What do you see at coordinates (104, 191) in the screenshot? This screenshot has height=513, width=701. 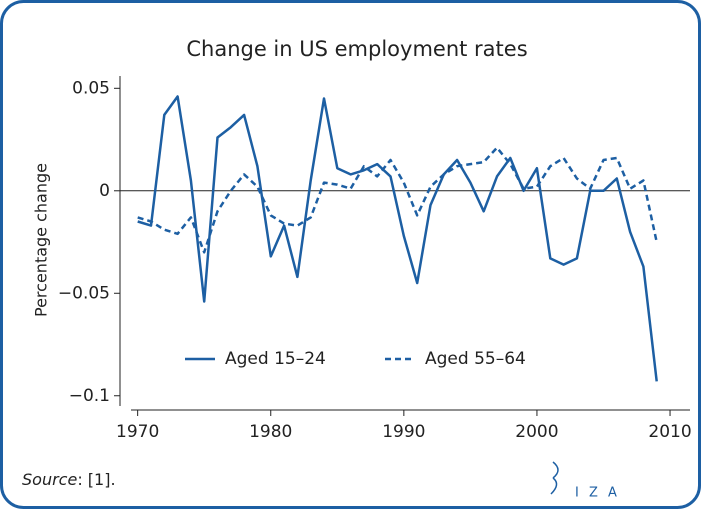 I see `y-tick-label: 0` at bounding box center [104, 191].